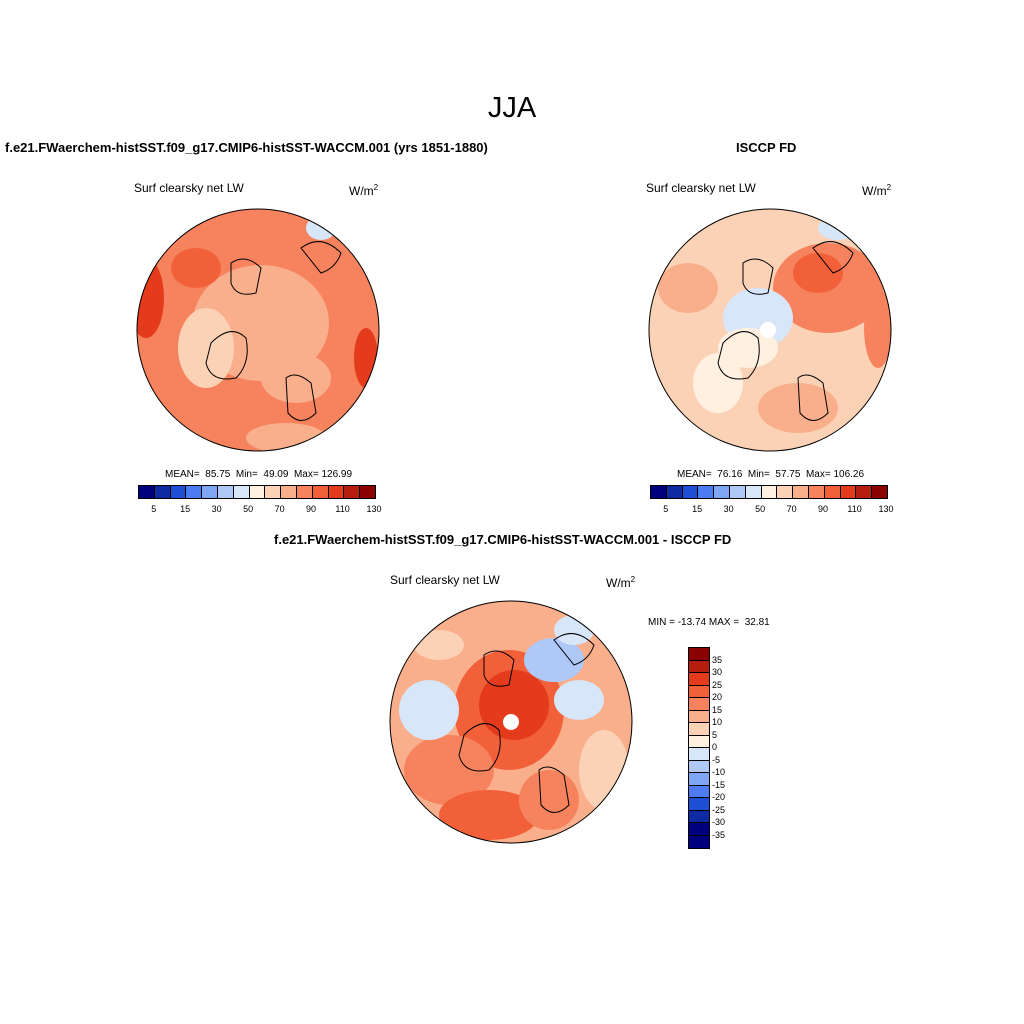 This screenshot has width=1024, height=1024. Describe the element at coordinates (719, 797) in the screenshot. I see `colorbar-tick-label: -20` at that location.